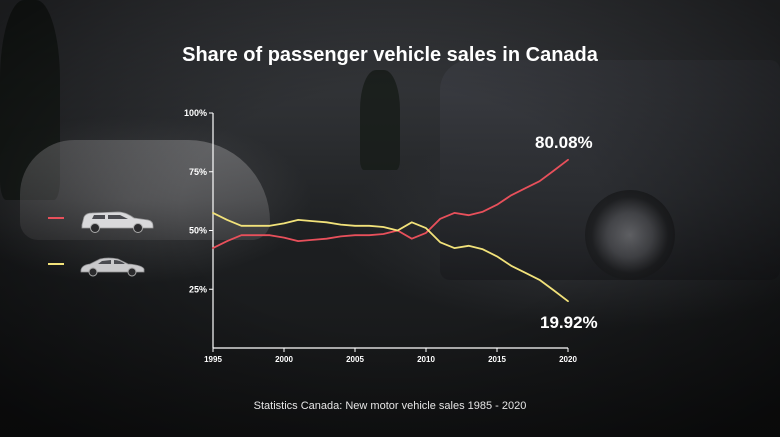 This screenshot has height=437, width=780. Describe the element at coordinates (390, 204) in the screenshot. I see `series-line-suv` at that location.